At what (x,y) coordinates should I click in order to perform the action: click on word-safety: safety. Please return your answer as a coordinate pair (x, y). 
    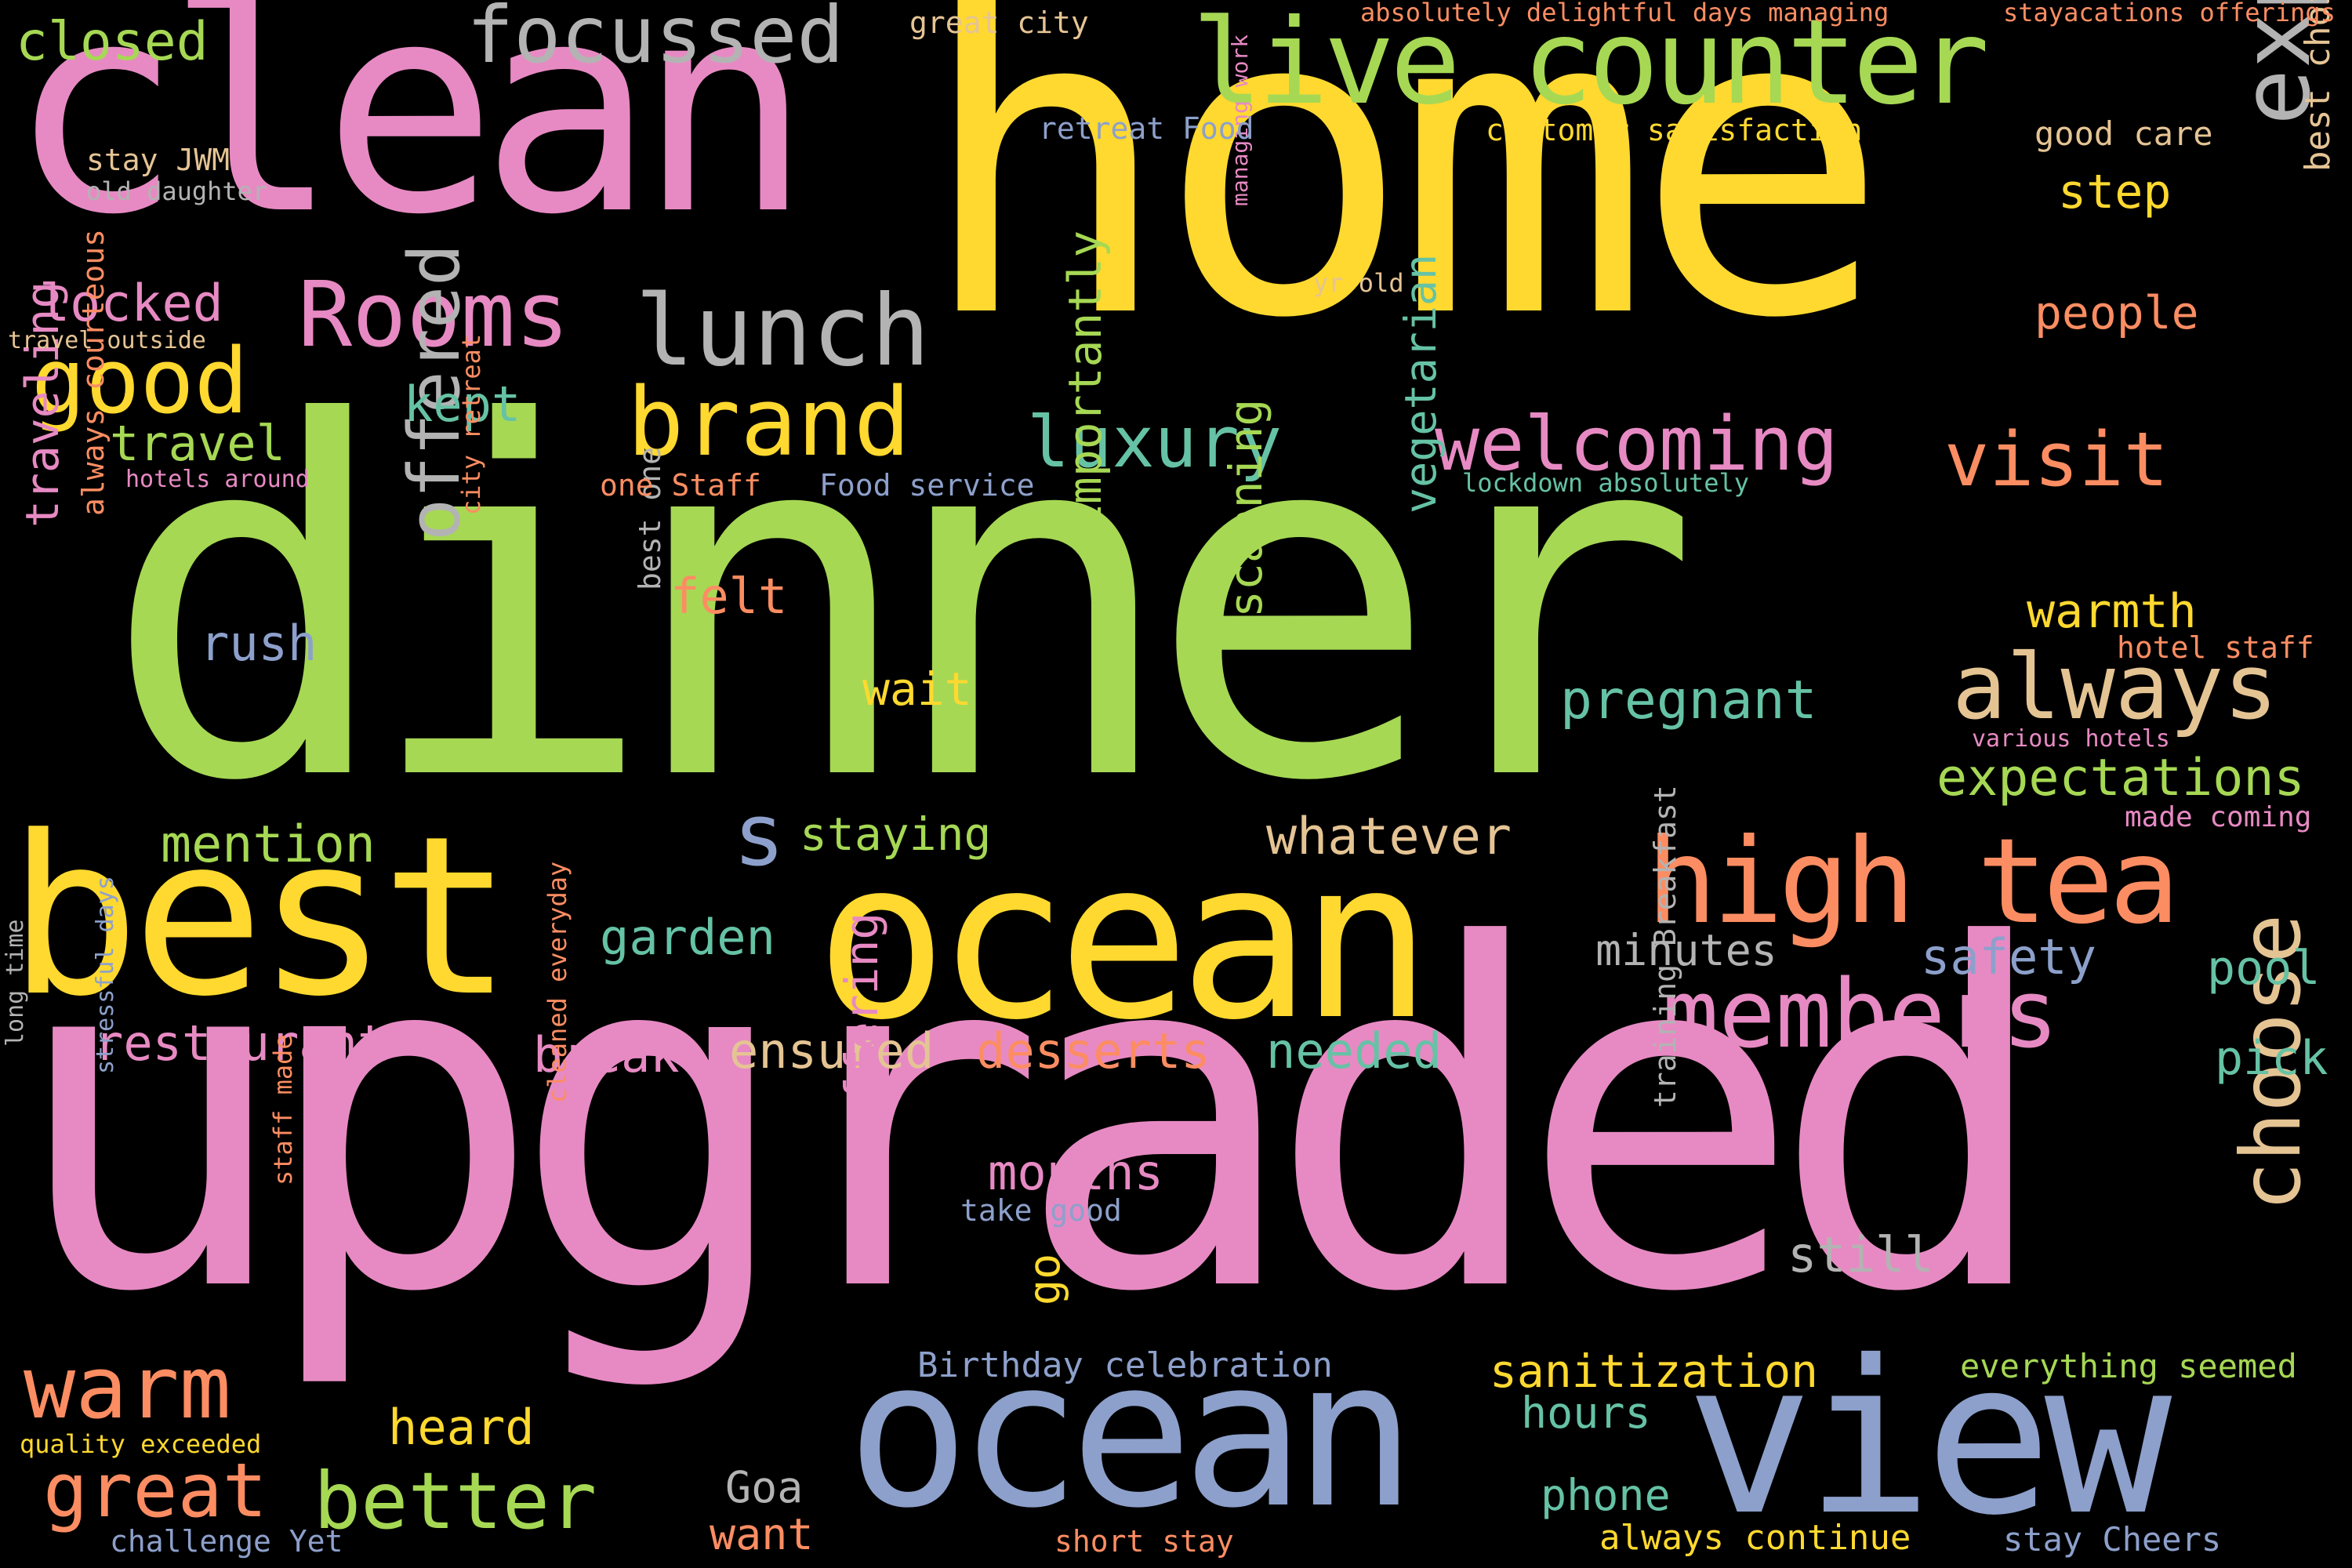
    Looking at the image, I should click on (2008, 957).